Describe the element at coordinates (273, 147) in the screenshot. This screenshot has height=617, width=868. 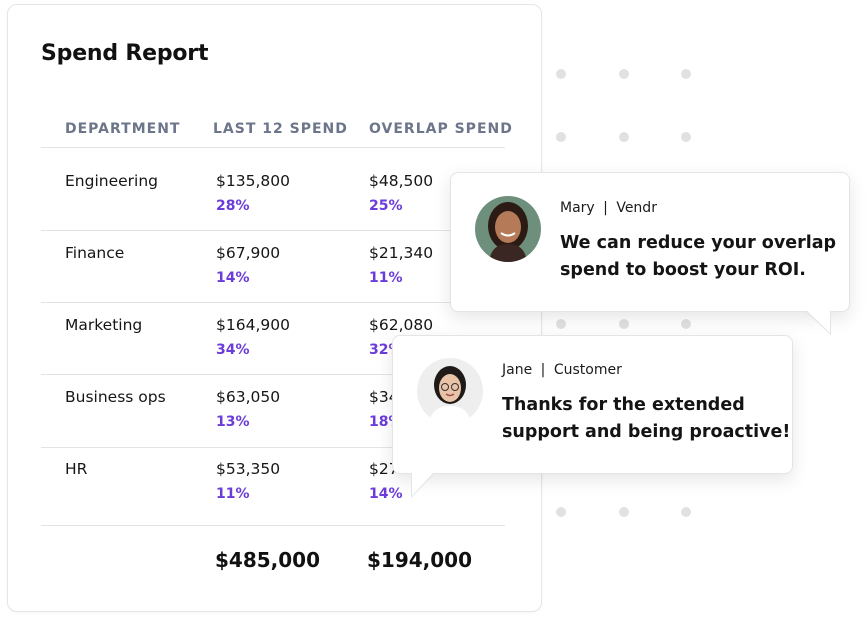
I see `header-divider` at that location.